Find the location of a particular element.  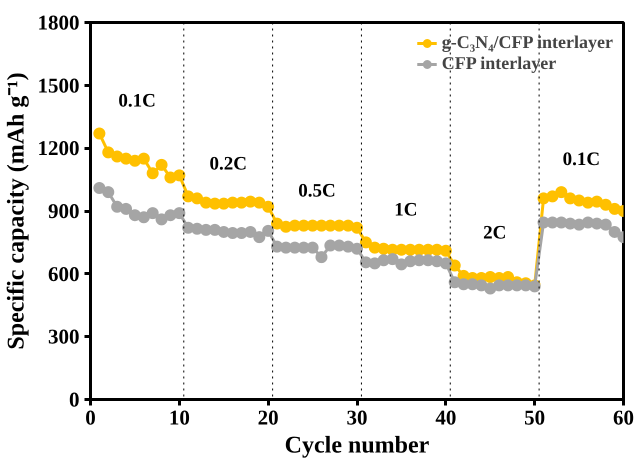

x-tick-label: 0 is located at coordinates (90, 418).